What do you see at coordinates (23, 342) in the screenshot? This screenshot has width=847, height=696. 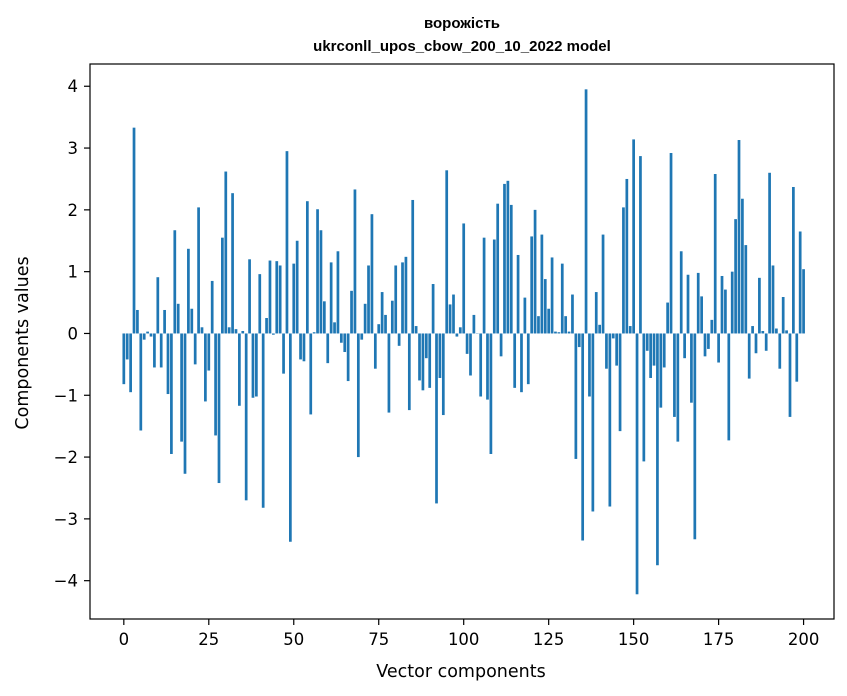 I see `y-axis-label: Components values` at bounding box center [23, 342].